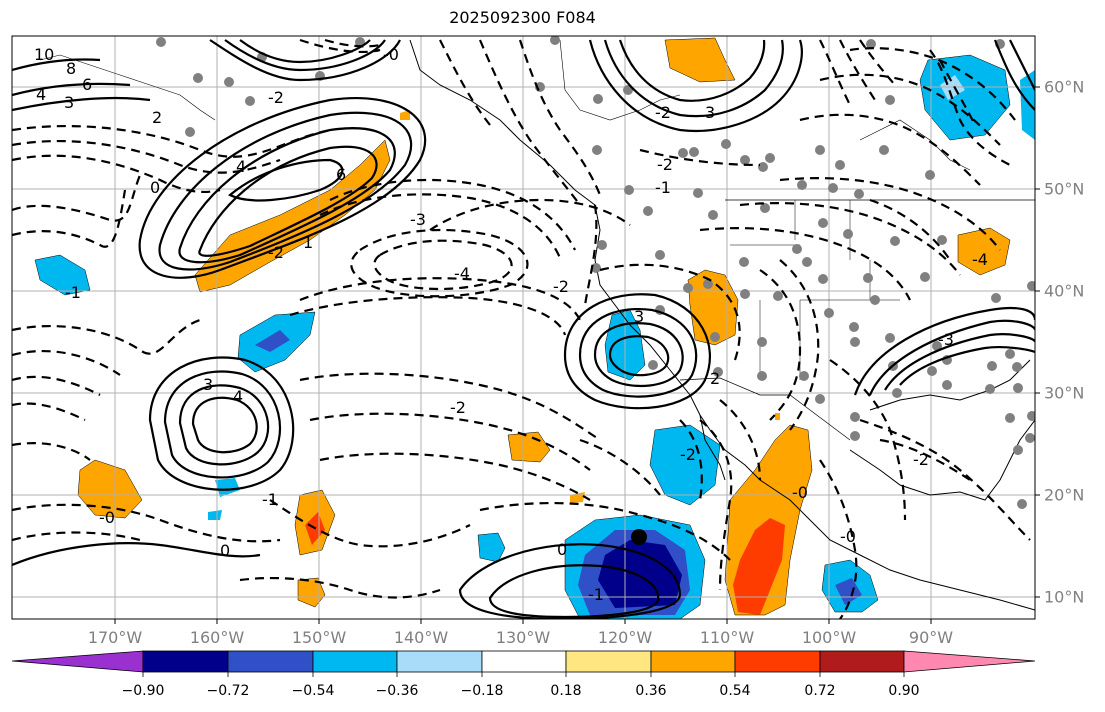 The height and width of the screenshot is (712, 1105). I want to click on colorbar-label: 0.54, so click(735, 691).